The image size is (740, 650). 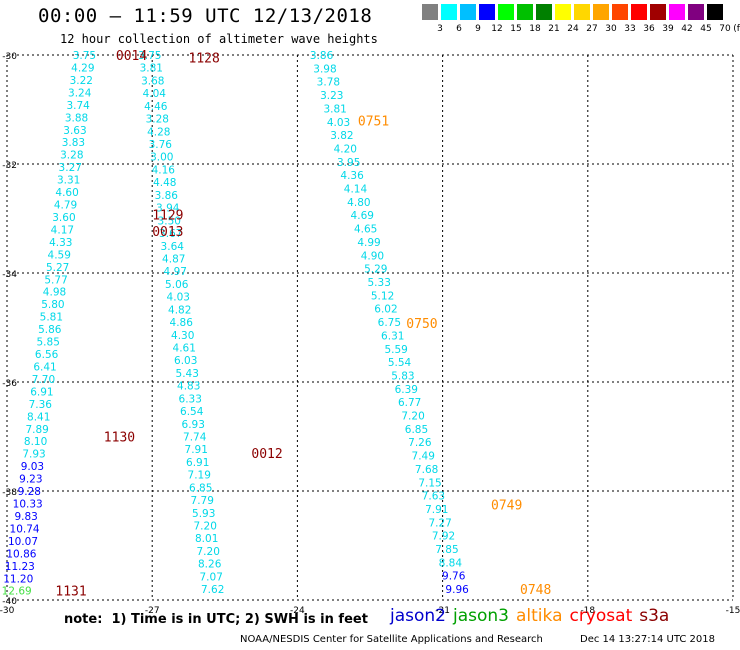 I want to click on wave-height-value: 4.60, so click(x=66, y=193).